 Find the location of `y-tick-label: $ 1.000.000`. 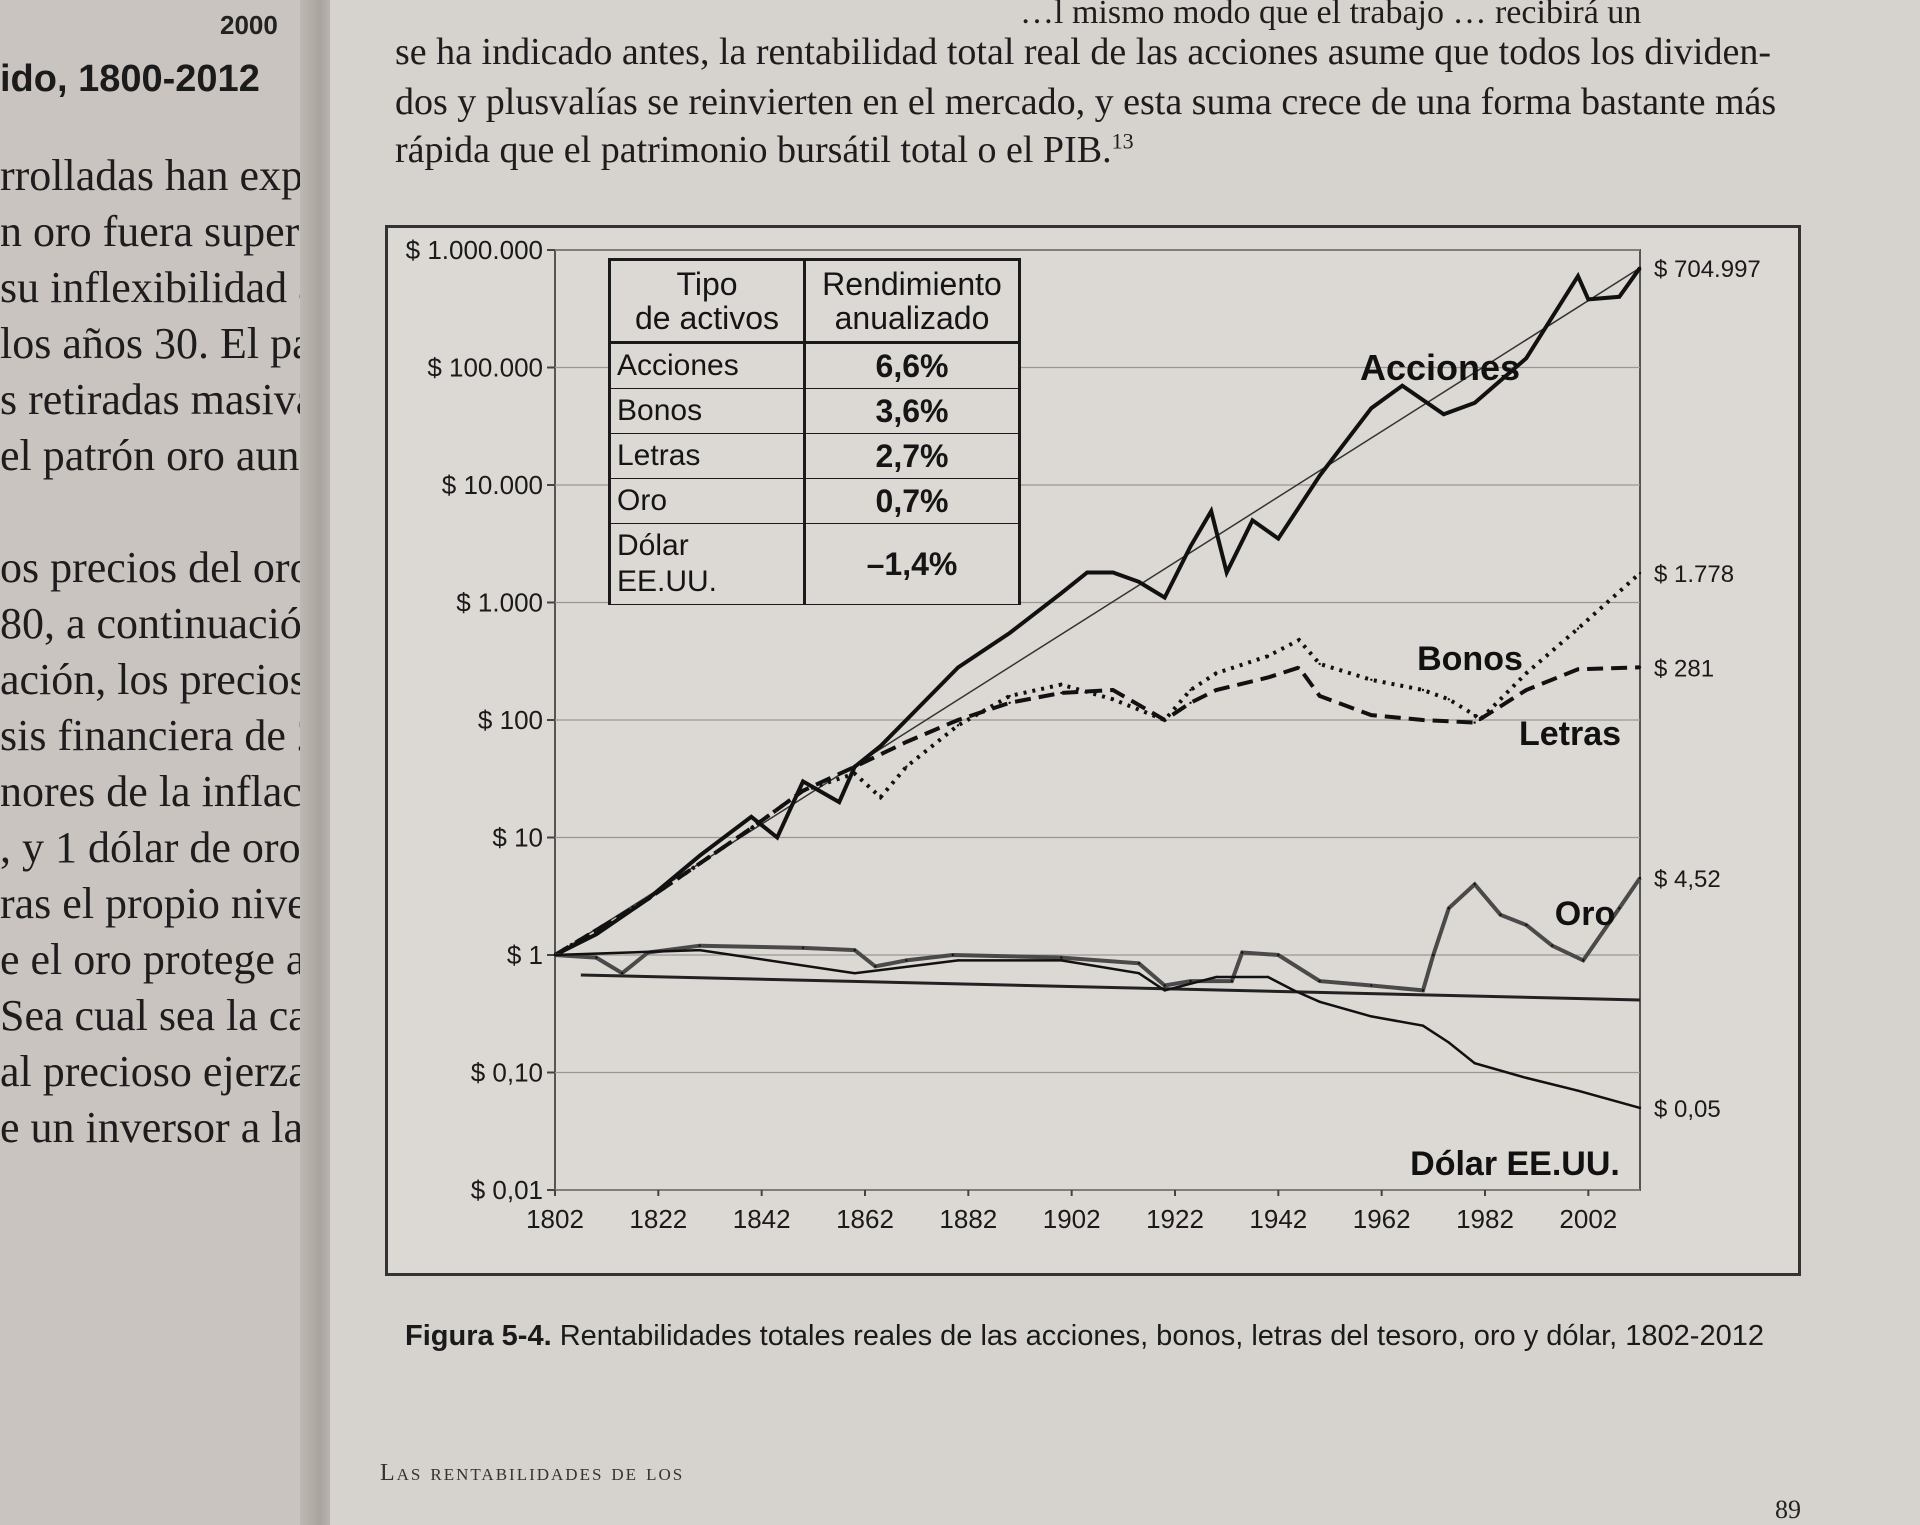

y-tick-label: $ 1.000.000 is located at coordinates (474, 250).